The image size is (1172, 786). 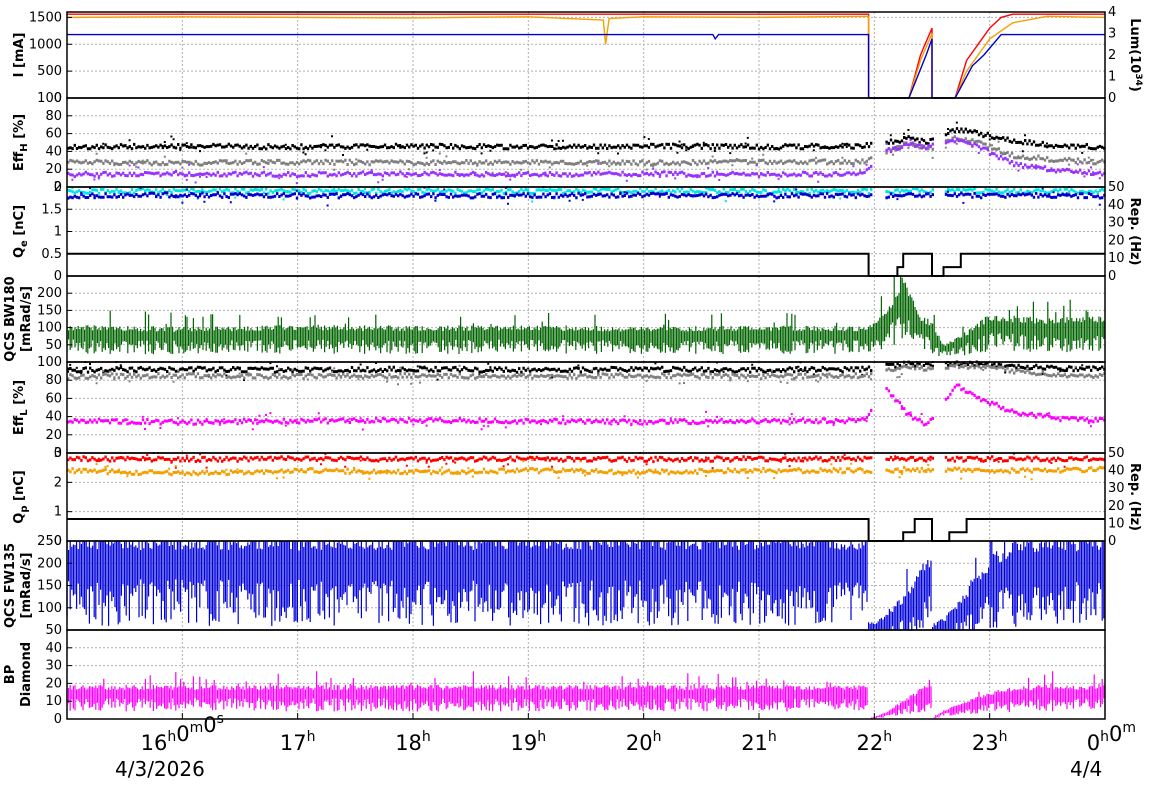 I want to click on panel-qcs_bw180, so click(x=585, y=316).